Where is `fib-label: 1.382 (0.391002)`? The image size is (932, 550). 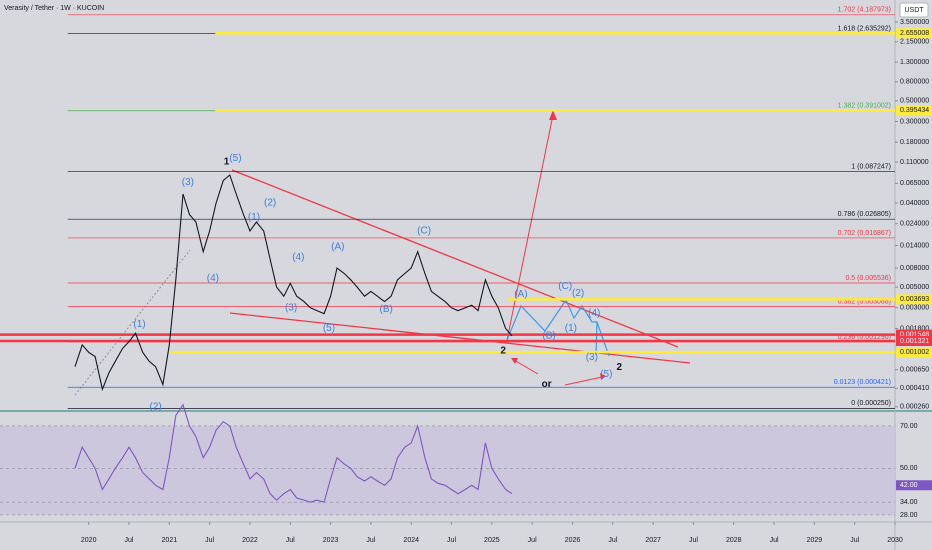 fib-label: 1.382 (0.391002) is located at coordinates (864, 106).